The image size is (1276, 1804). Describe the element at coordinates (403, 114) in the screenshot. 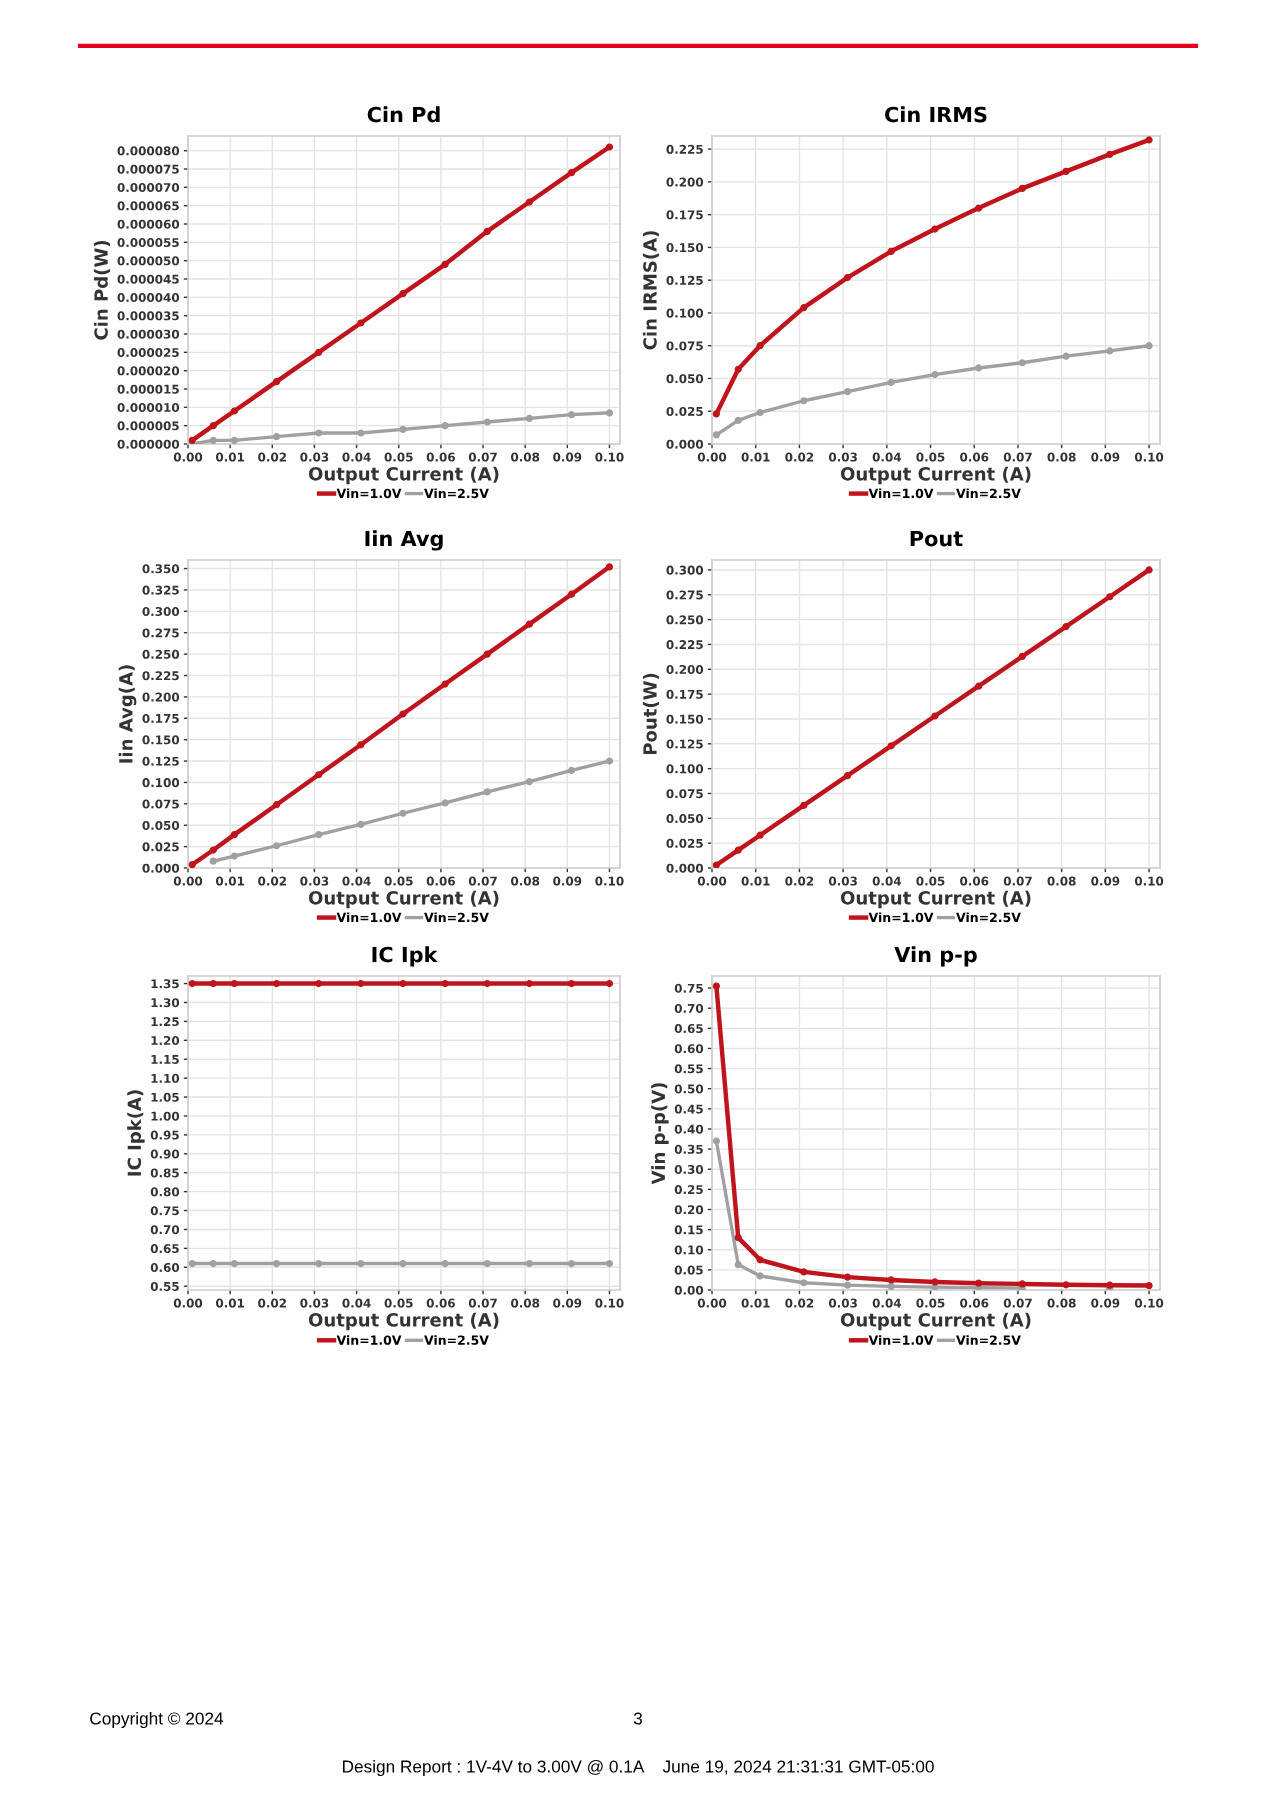

I see `chart-title: Cin Pd` at that location.